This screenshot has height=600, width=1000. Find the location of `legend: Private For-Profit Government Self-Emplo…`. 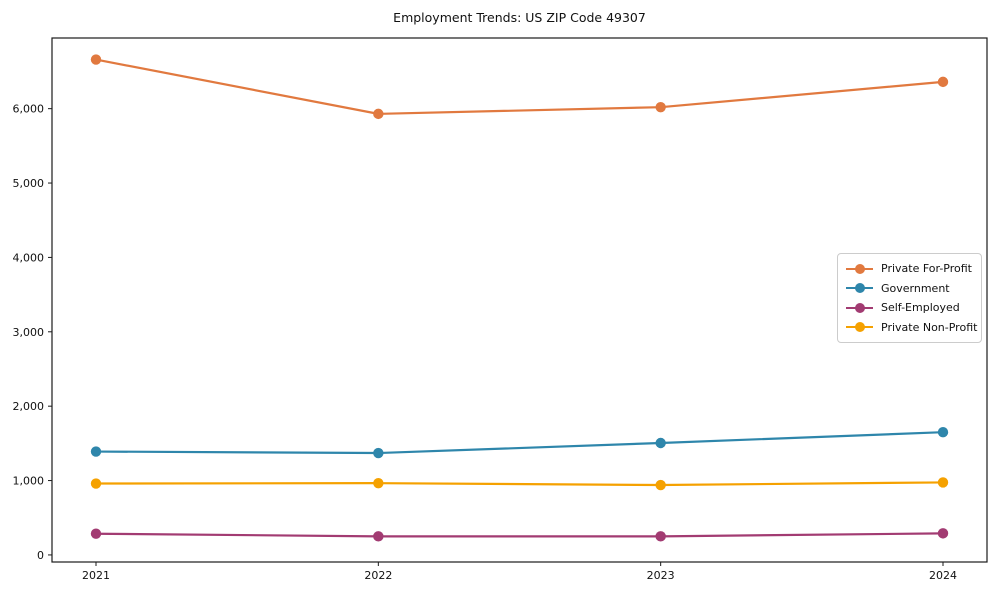

legend: Private For-Profit Government Self-Emplo… is located at coordinates (909, 298).